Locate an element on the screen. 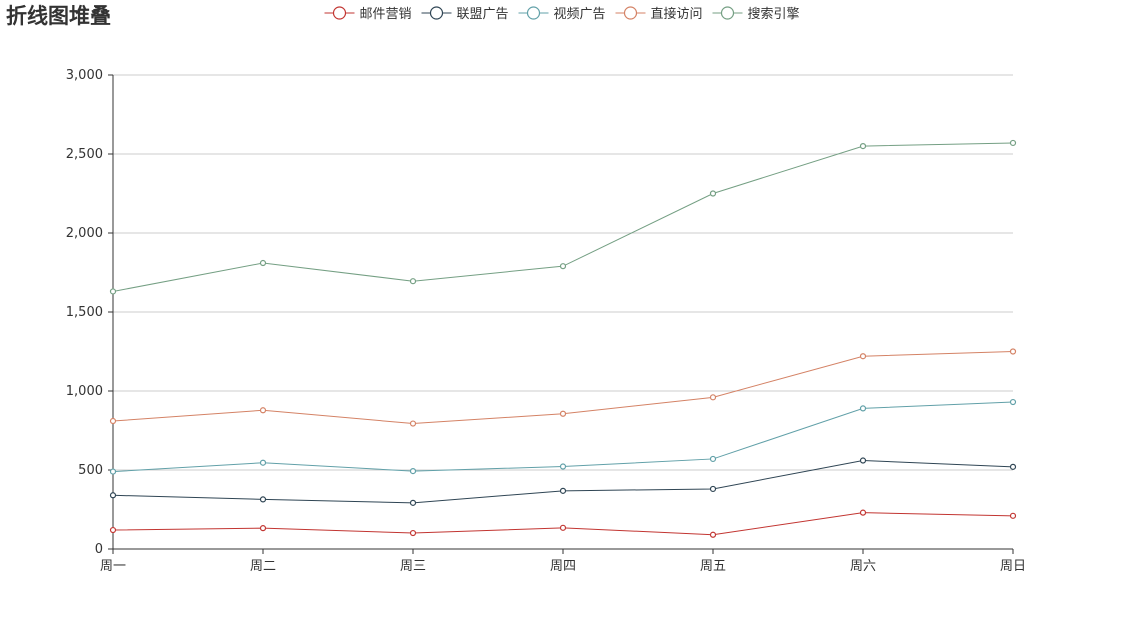 The width and height of the screenshot is (1125, 625). y-tick-label: 1,000 is located at coordinates (84, 391).